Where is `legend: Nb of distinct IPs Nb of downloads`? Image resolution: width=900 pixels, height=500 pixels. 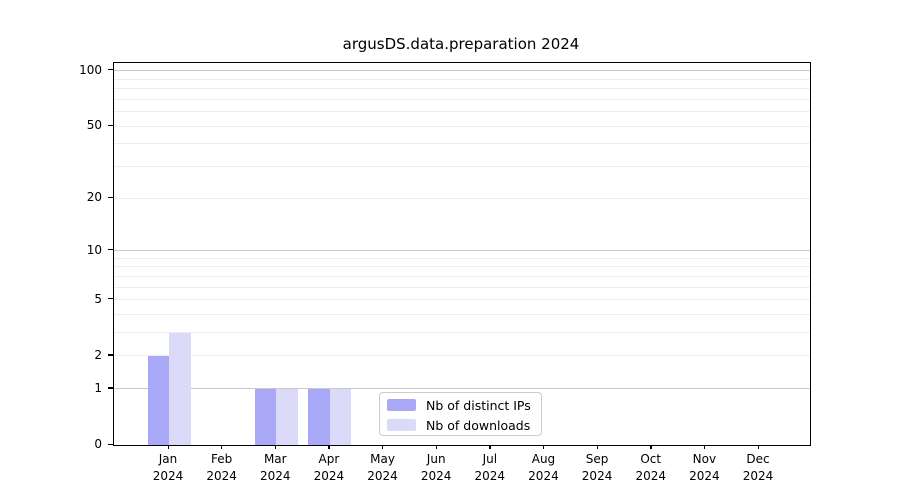 legend: Nb of distinct IPs Nb of downloads is located at coordinates (460, 414).